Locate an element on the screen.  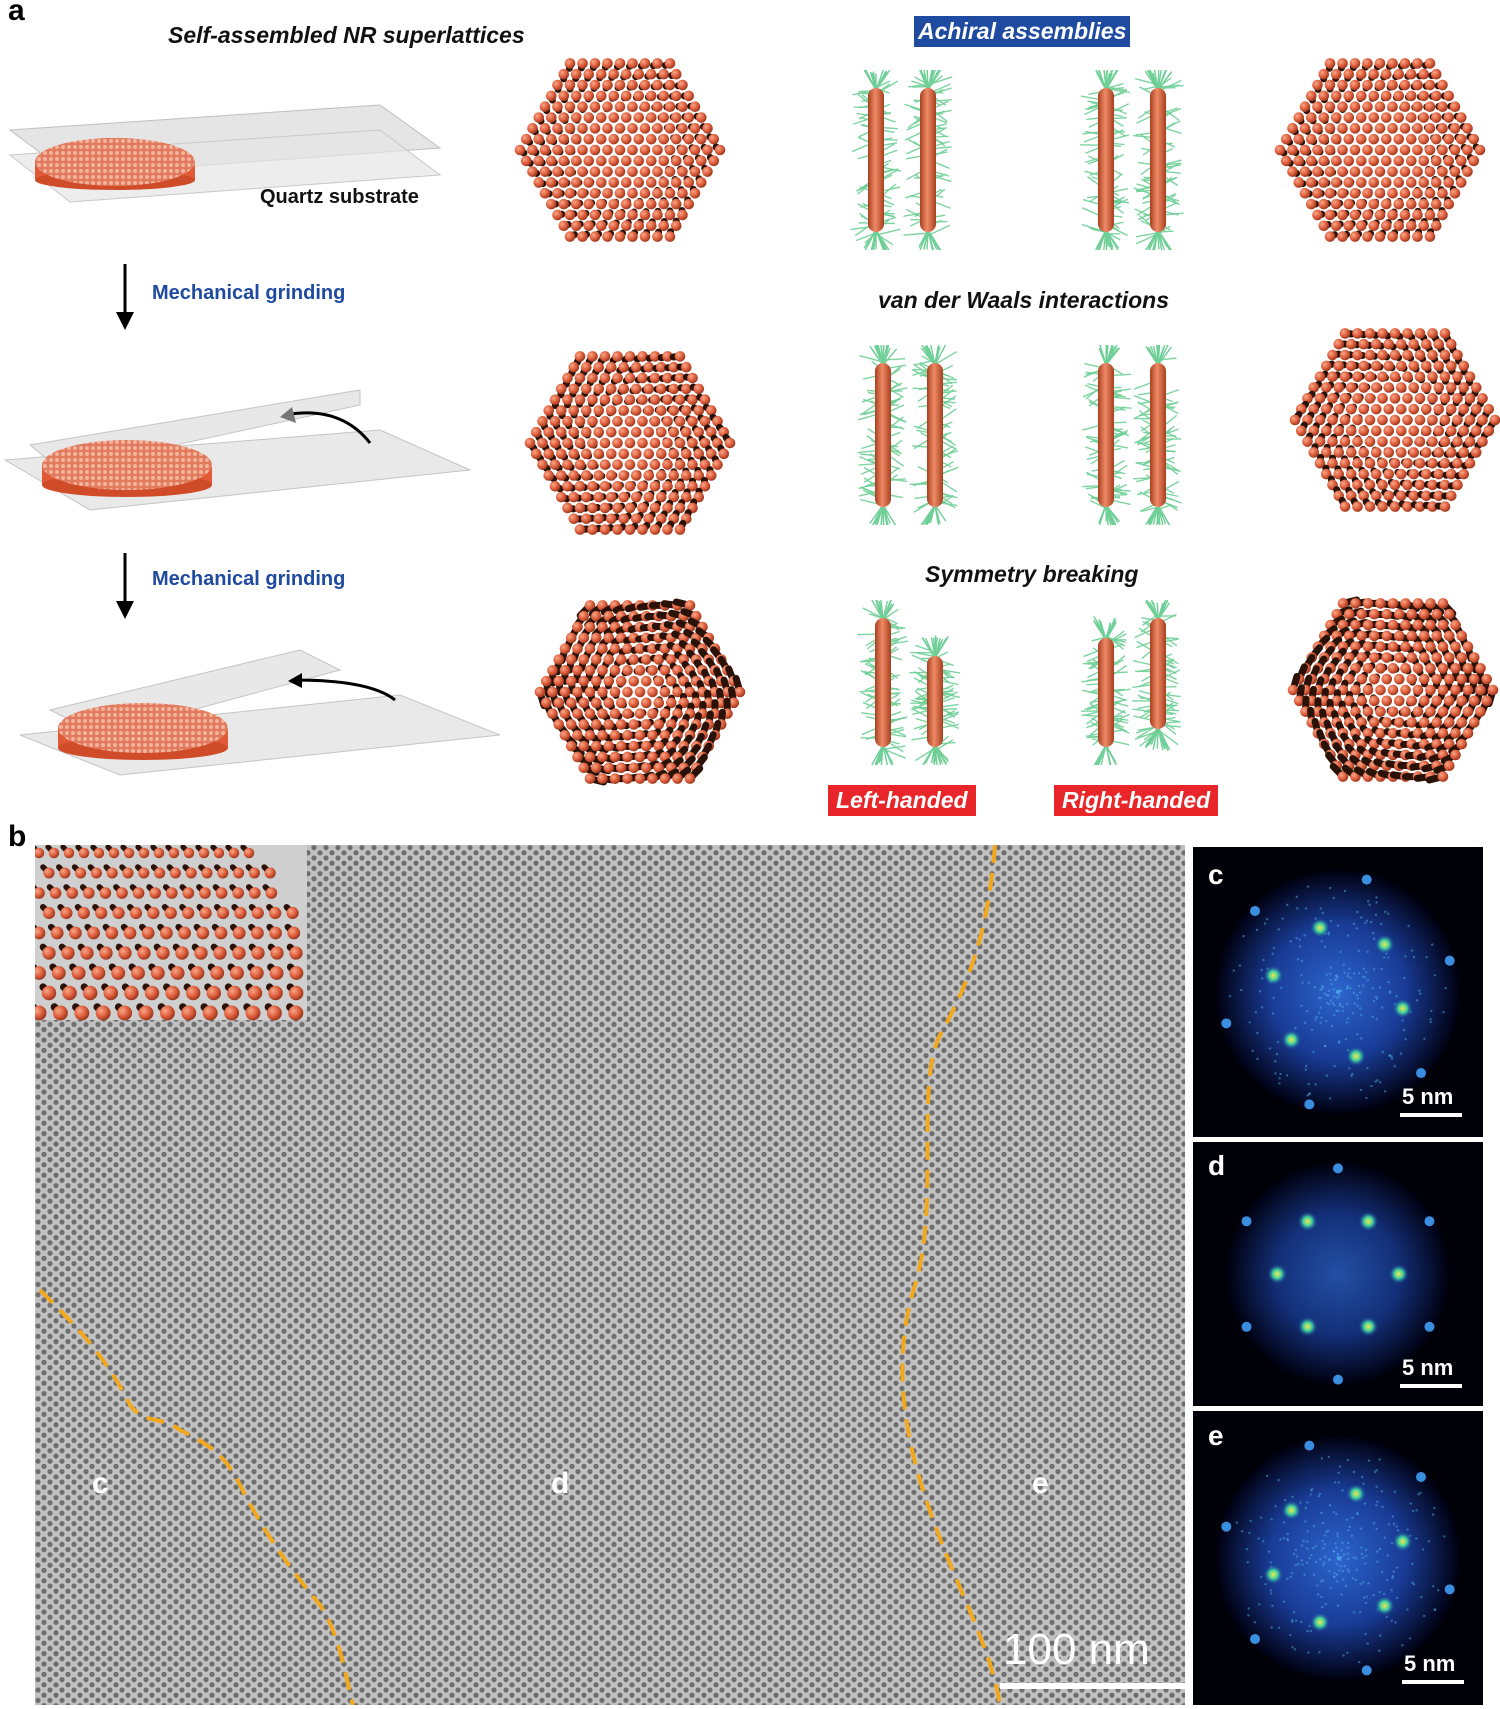
superlattice-hexagon-vdw-left is located at coordinates (630, 443).